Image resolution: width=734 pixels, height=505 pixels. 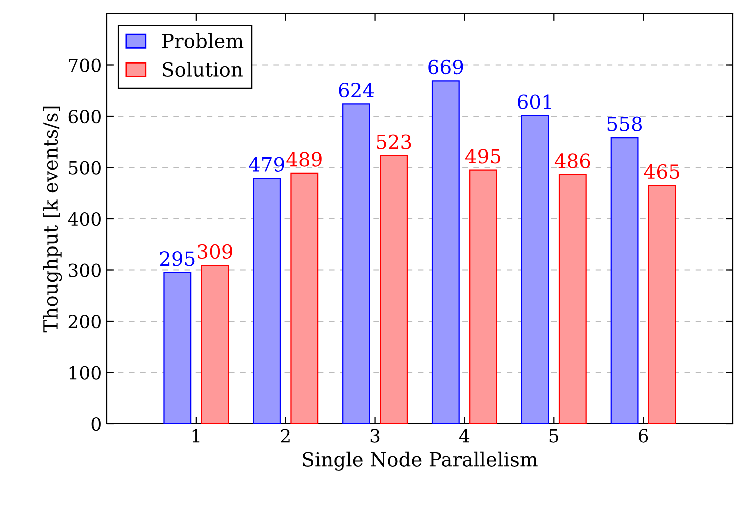 What do you see at coordinates (52, 219) in the screenshot?
I see `y-axis-title: Thoughput [k events/s]` at bounding box center [52, 219].